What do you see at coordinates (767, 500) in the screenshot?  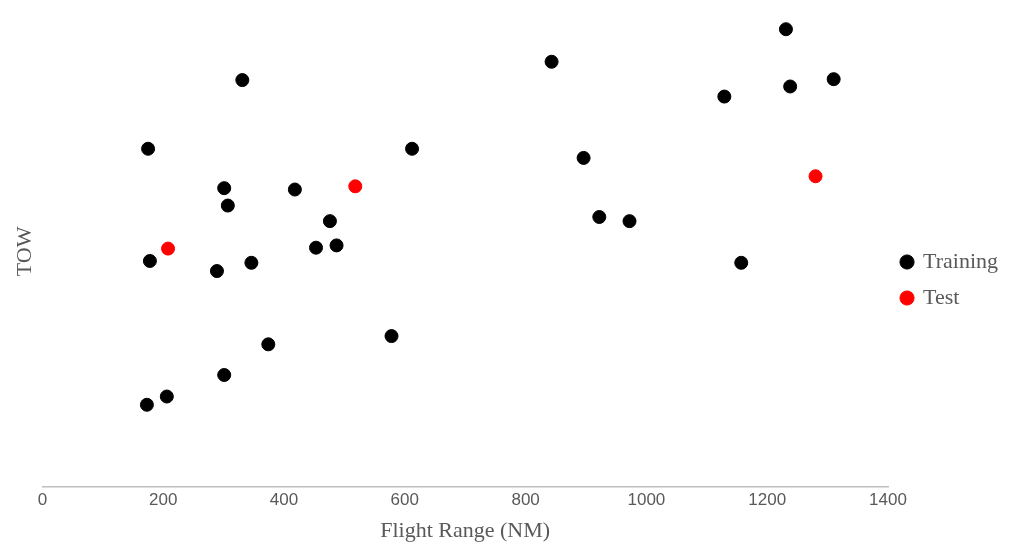 I see `x-tick-label: 1200` at bounding box center [767, 500].